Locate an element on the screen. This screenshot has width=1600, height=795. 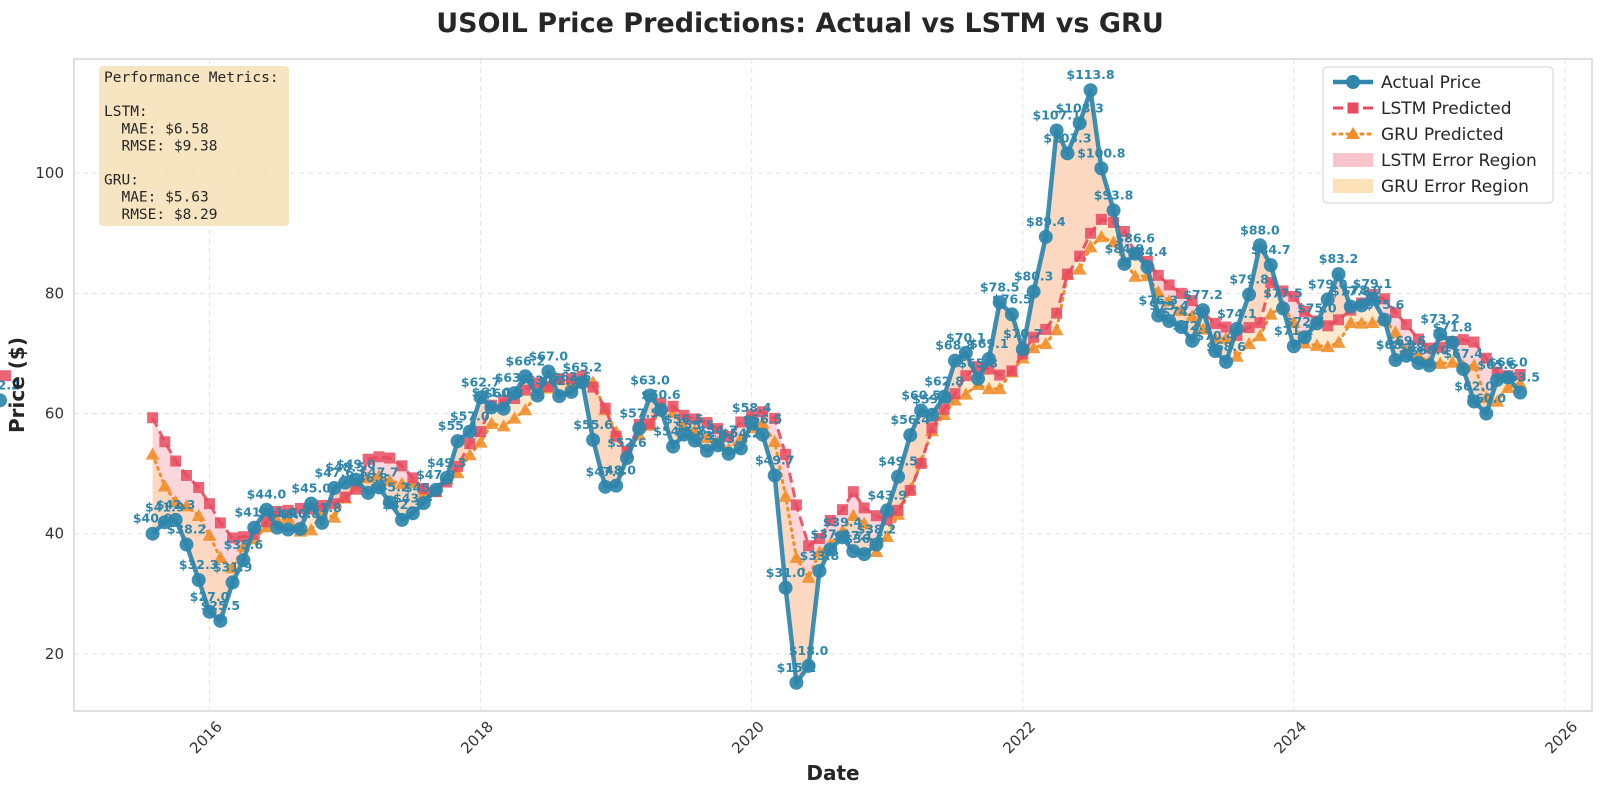
actual-data-label: $79.1 is located at coordinates (1373, 283).